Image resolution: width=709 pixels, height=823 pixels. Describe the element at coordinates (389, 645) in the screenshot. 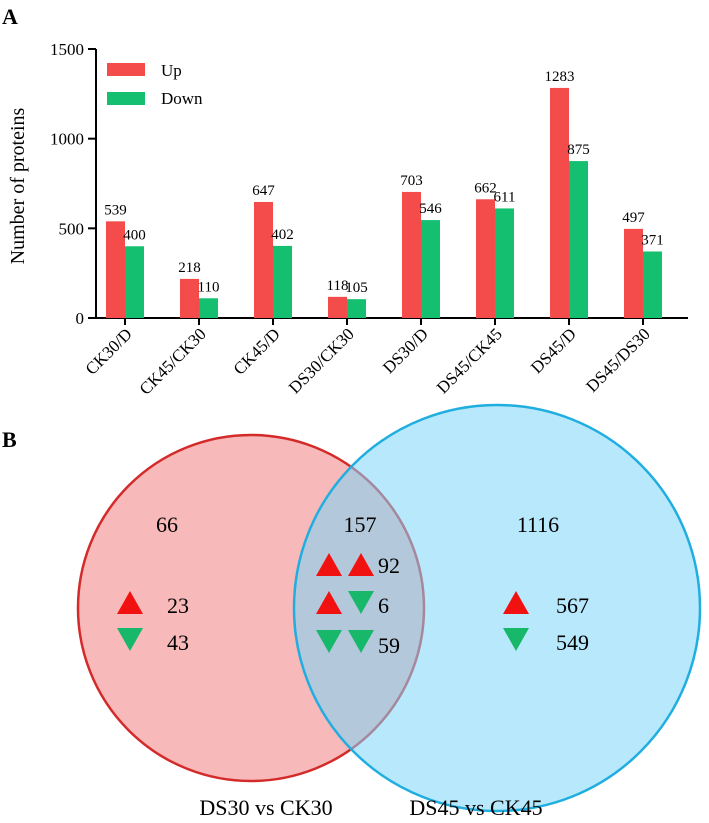

I see `venn-intersection-down-down: 59` at that location.